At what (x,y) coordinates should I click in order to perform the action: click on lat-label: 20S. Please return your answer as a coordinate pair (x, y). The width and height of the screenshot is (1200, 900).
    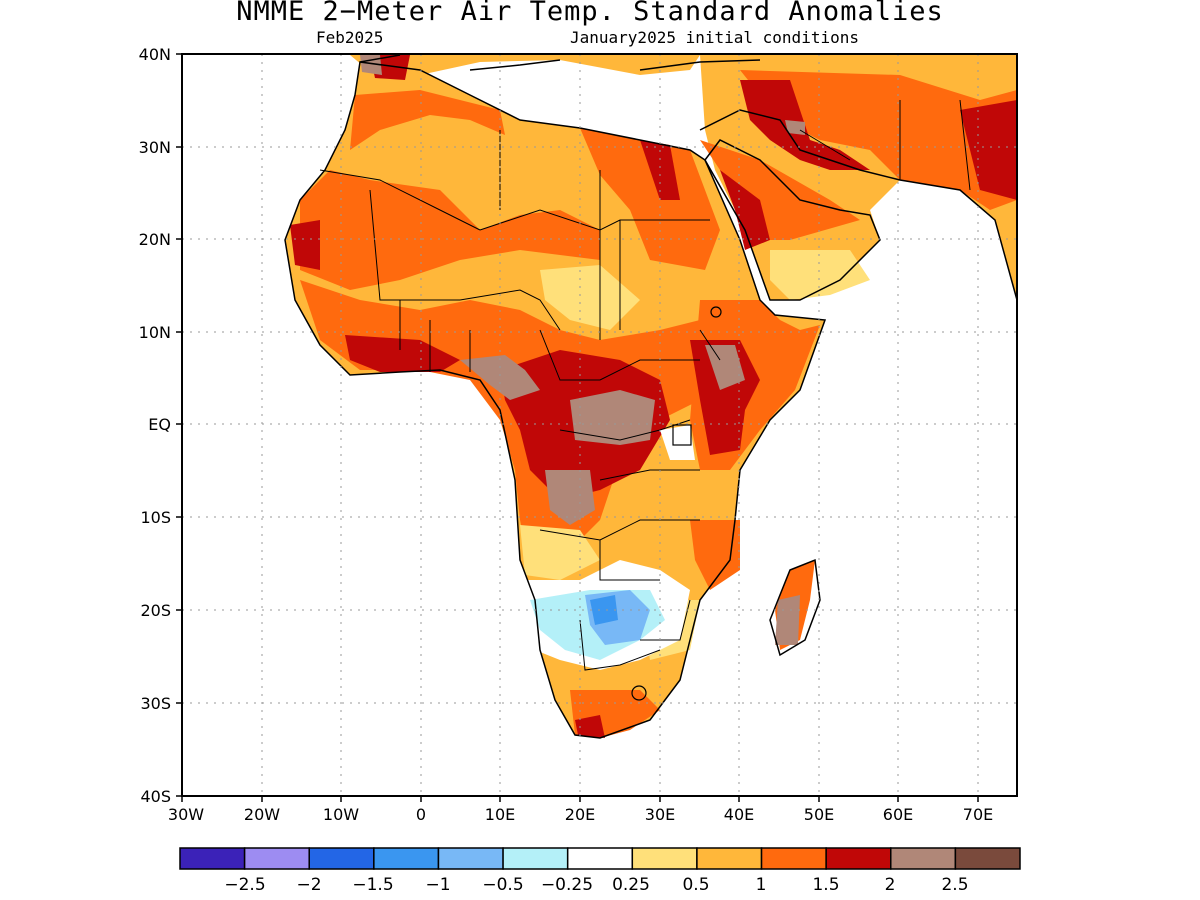
    Looking at the image, I should click on (155, 610).